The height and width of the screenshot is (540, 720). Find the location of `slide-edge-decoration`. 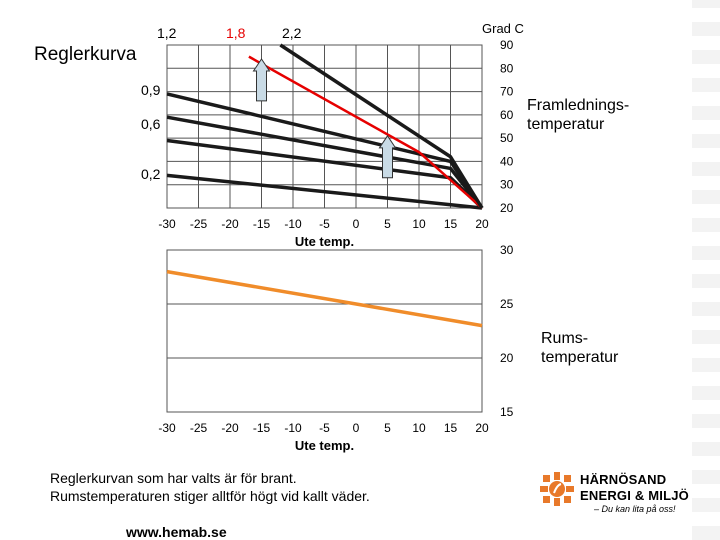

slide-edge-decoration is located at coordinates (706, 270).